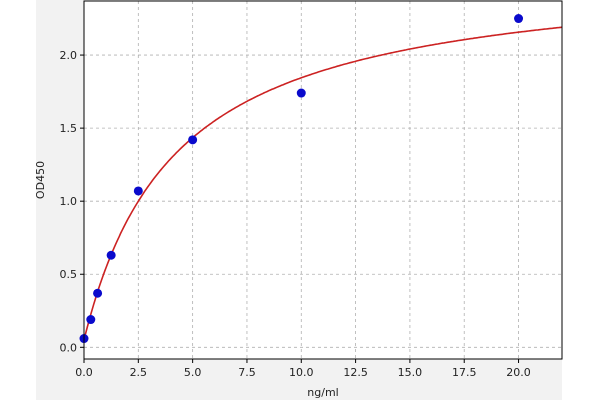  I want to click on y-tick-label: 1.5, so click(69, 128).